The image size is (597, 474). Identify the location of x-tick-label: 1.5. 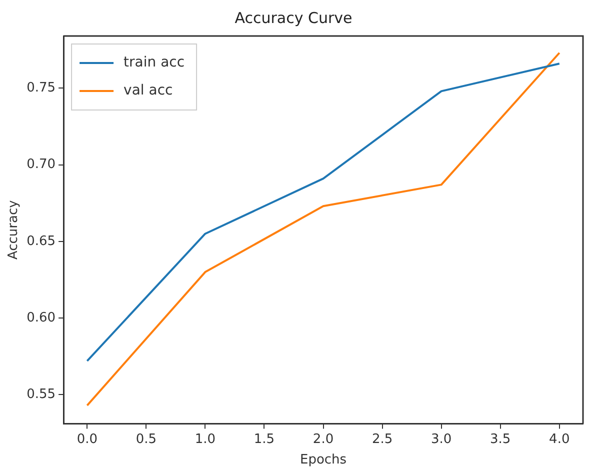
(264, 439).